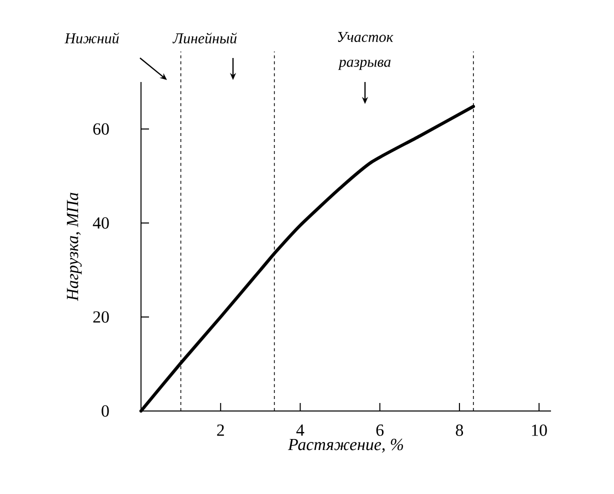 This screenshot has width=614, height=494. I want to click on y-tick-label: 60, so click(101, 129).